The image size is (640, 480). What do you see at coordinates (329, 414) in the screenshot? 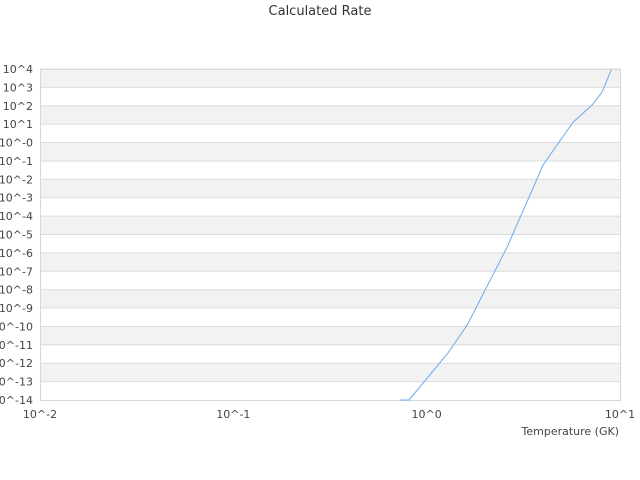
I see `x-tick-labels: 10^-2 10^-1 10^0 10^1` at bounding box center [329, 414].